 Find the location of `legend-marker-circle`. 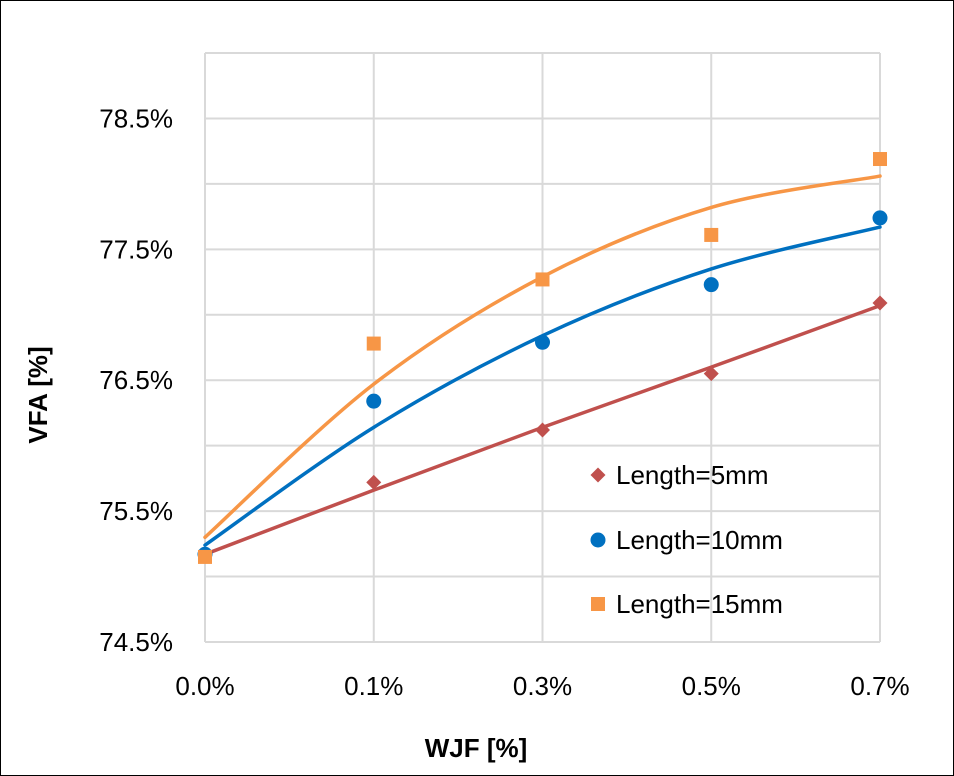

legend-marker-circle is located at coordinates (598, 540).